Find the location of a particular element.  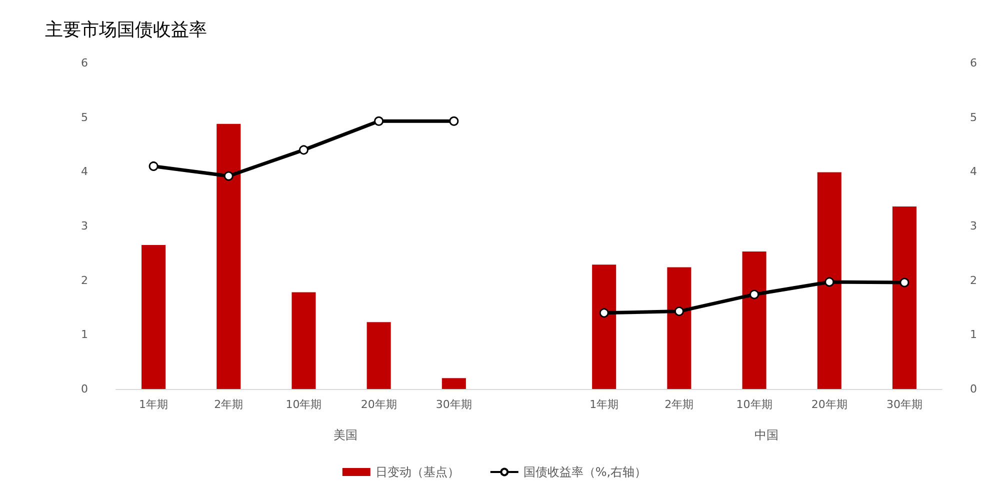

chart-title: 主要市场国债收益率 is located at coordinates (126, 30).